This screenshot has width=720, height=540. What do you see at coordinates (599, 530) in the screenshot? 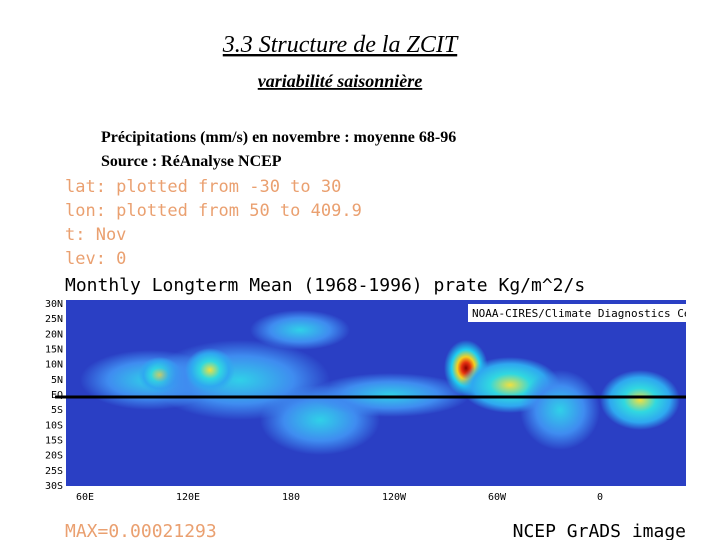
I see `image-footer: NCEP GrADS image` at bounding box center [599, 530].